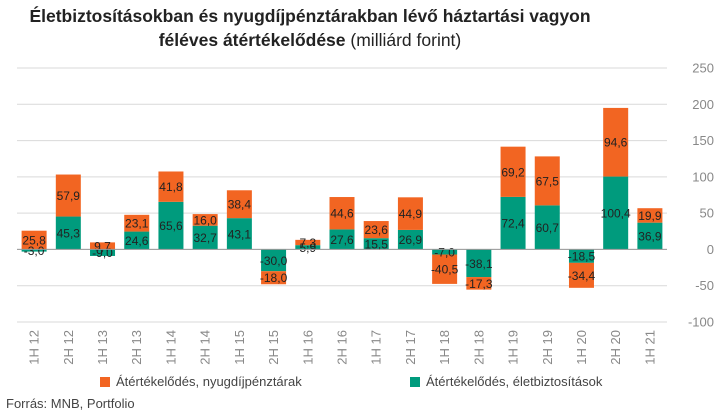 This screenshot has width=718, height=417. I want to click on legend-item-pension: Átértékelődés, nyugdíjpénztárak, so click(201, 381).